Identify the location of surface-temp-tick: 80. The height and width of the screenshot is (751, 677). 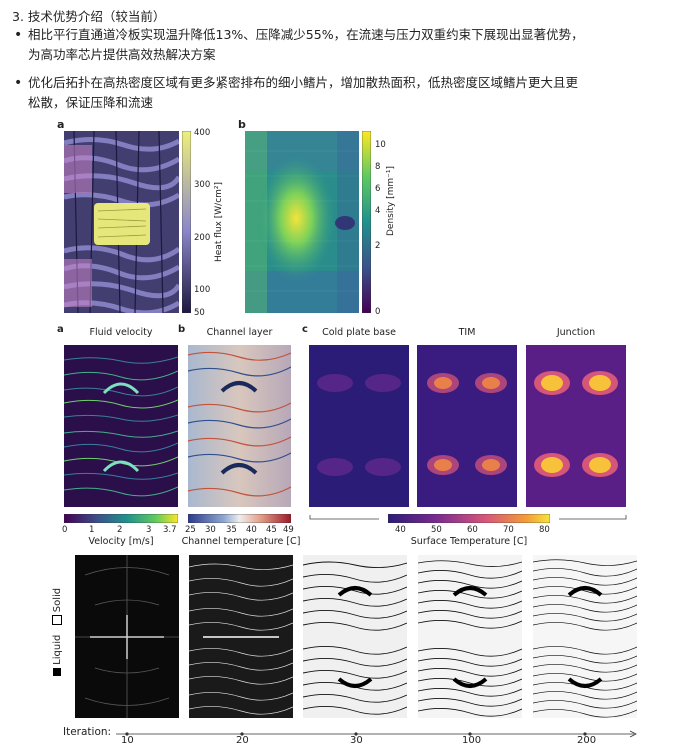
(544, 530).